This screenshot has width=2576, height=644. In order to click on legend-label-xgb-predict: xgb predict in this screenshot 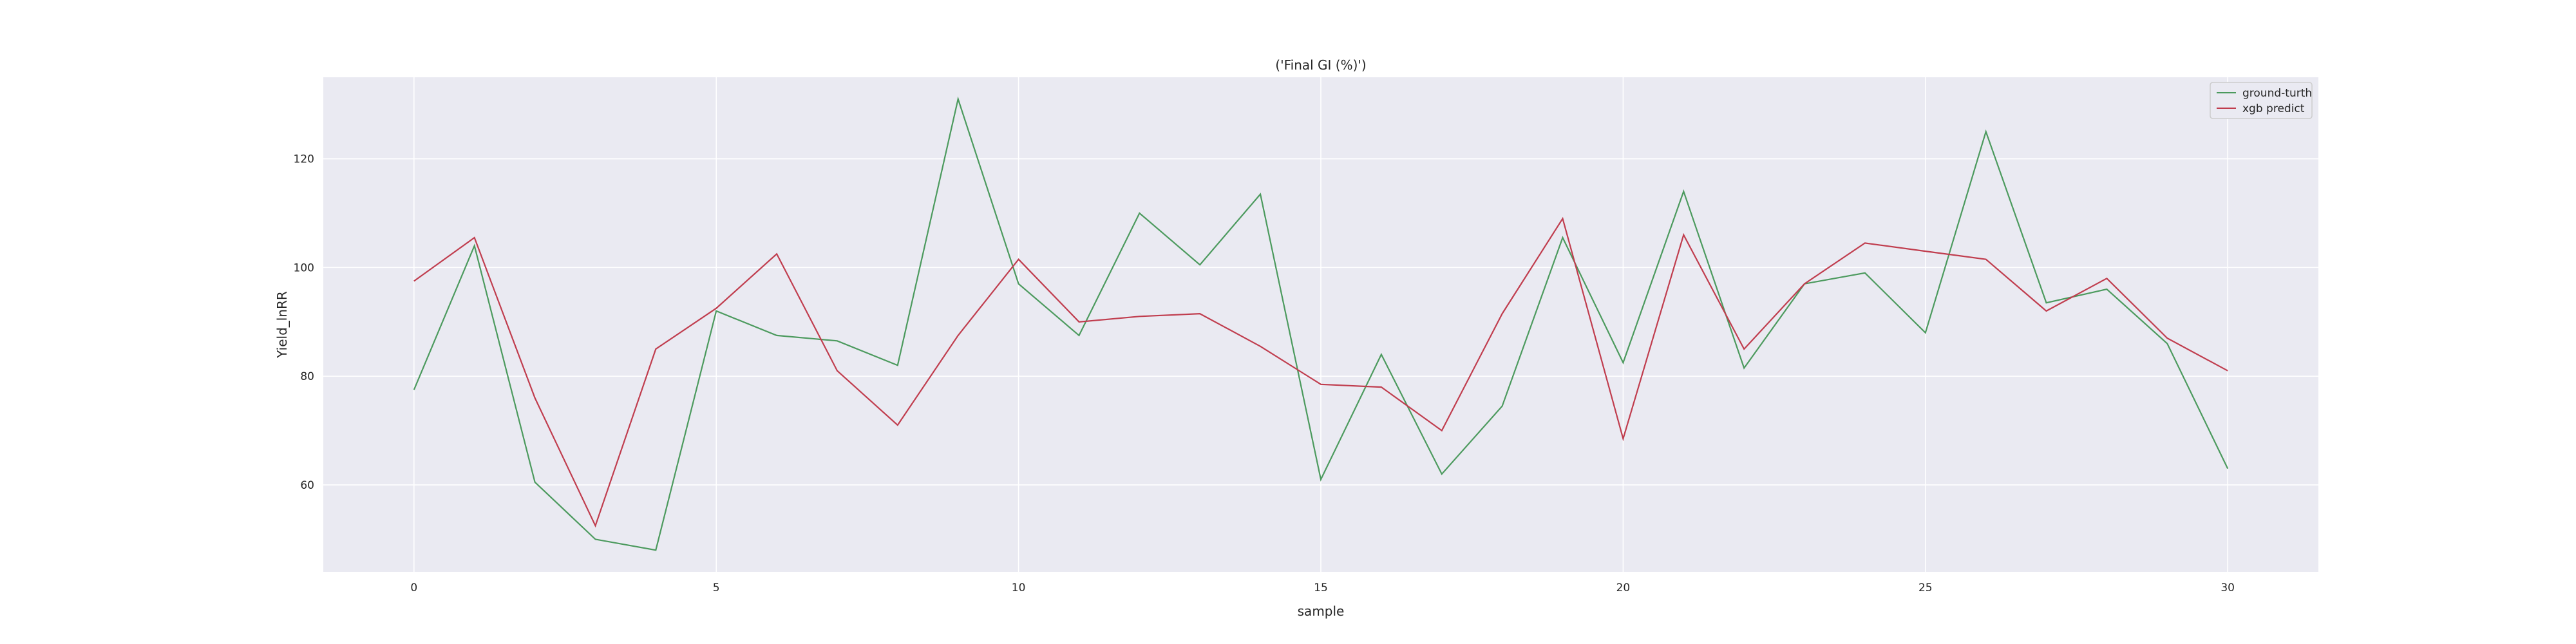, I will do `click(2273, 108)`.